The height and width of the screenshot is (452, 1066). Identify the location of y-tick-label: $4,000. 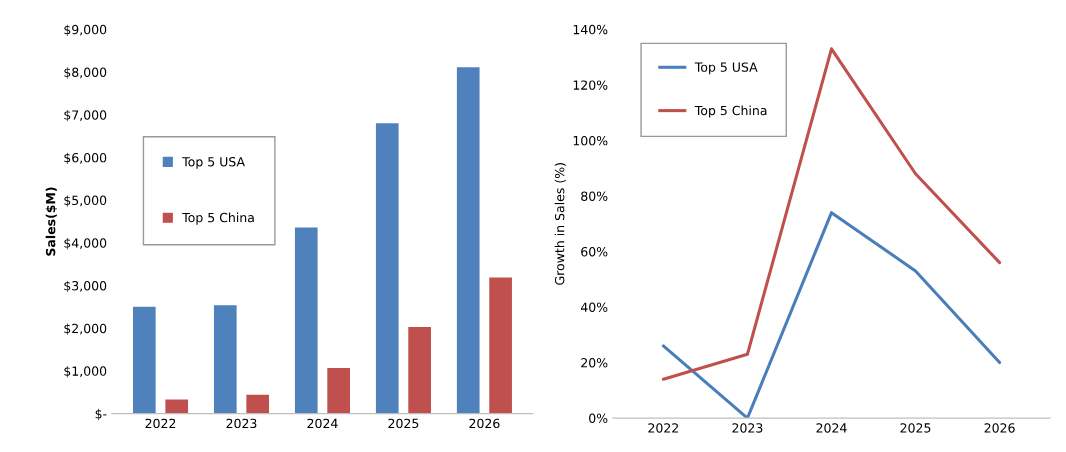
(85, 244).